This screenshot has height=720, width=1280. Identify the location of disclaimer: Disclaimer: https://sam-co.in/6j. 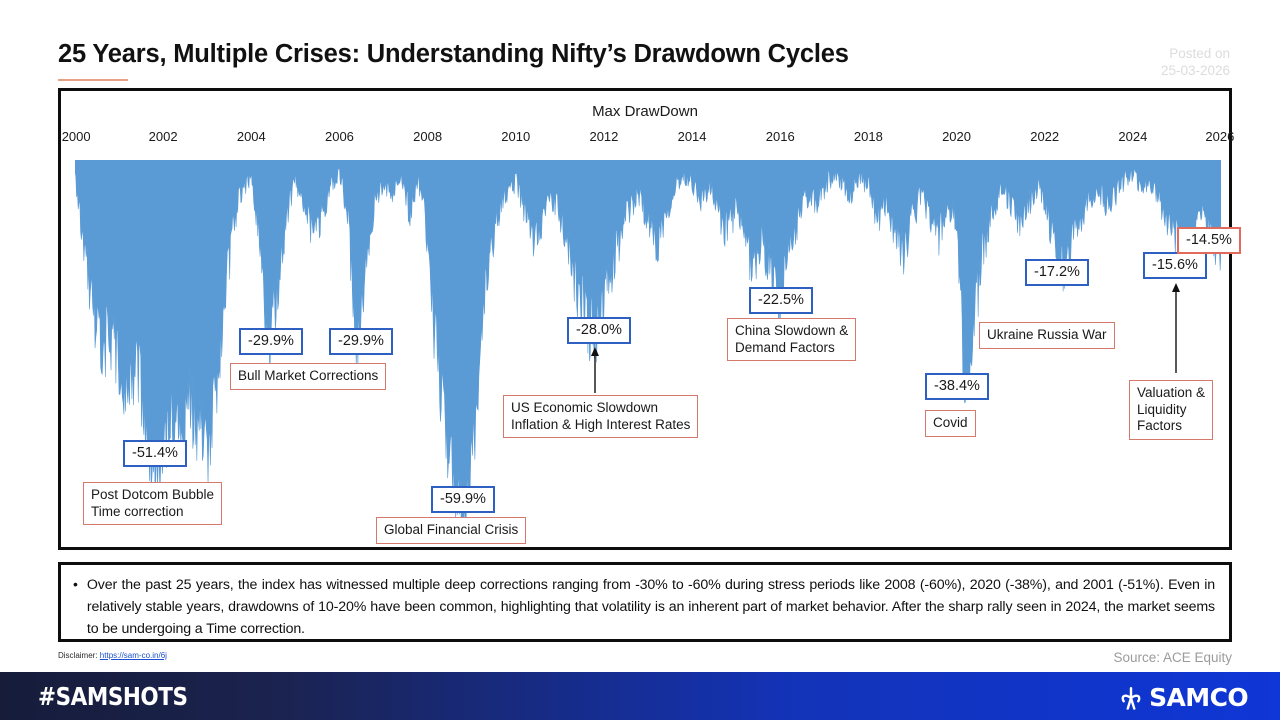
(112, 655).